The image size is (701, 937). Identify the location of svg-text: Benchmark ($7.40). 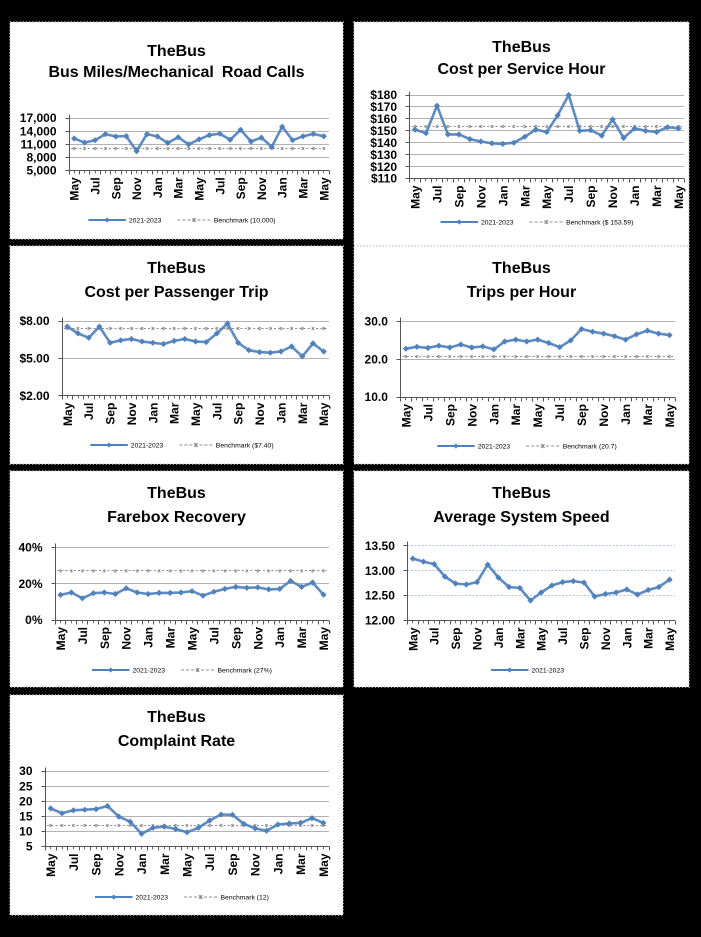
(245, 446).